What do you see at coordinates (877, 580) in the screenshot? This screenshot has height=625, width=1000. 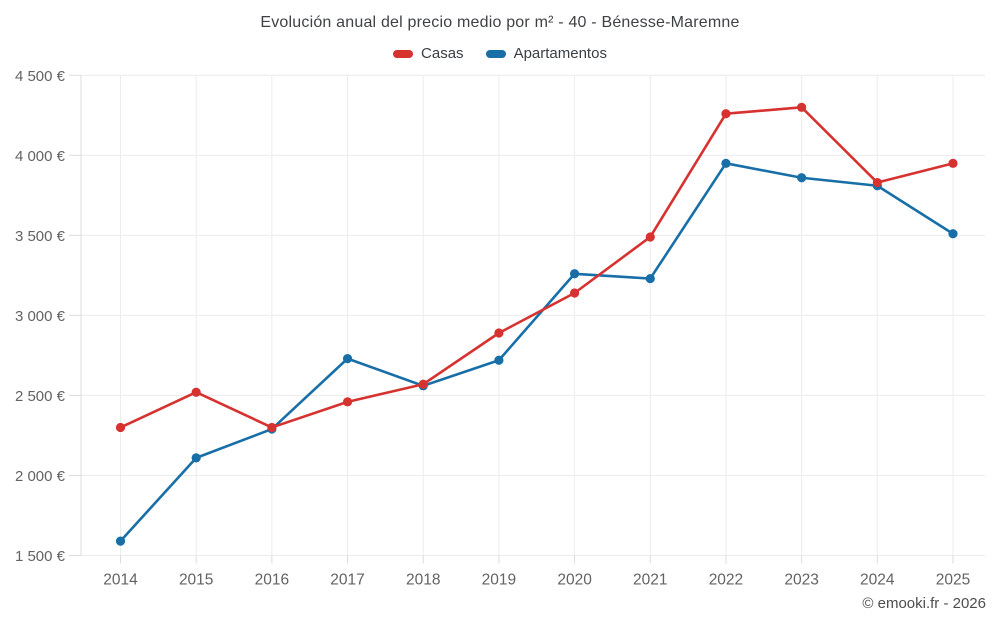 I see `x-tick-label: 2024` at bounding box center [877, 580].